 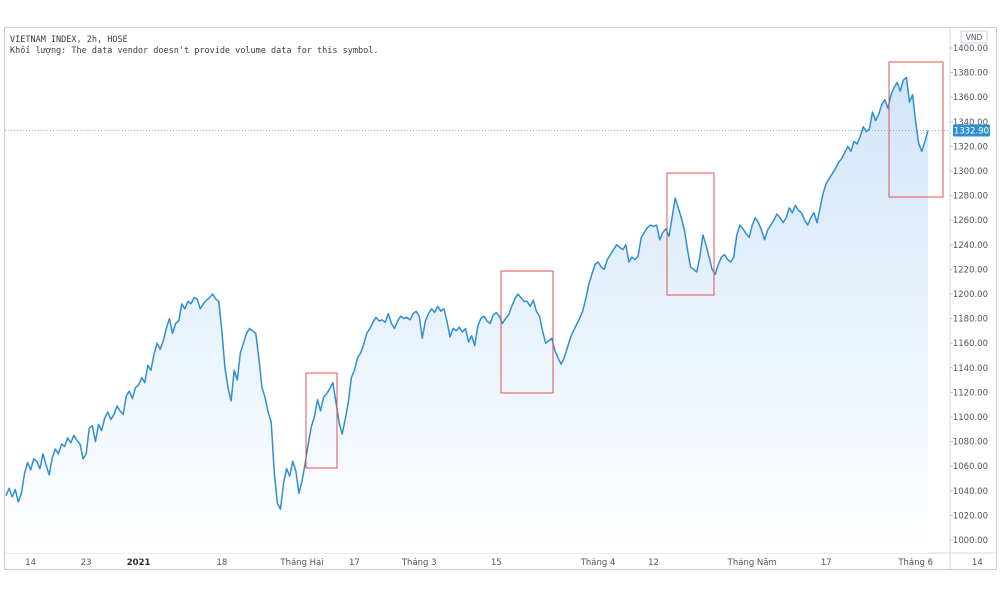 What do you see at coordinates (419, 563) in the screenshot?
I see `x-tick-label: Tháng 3` at bounding box center [419, 563].